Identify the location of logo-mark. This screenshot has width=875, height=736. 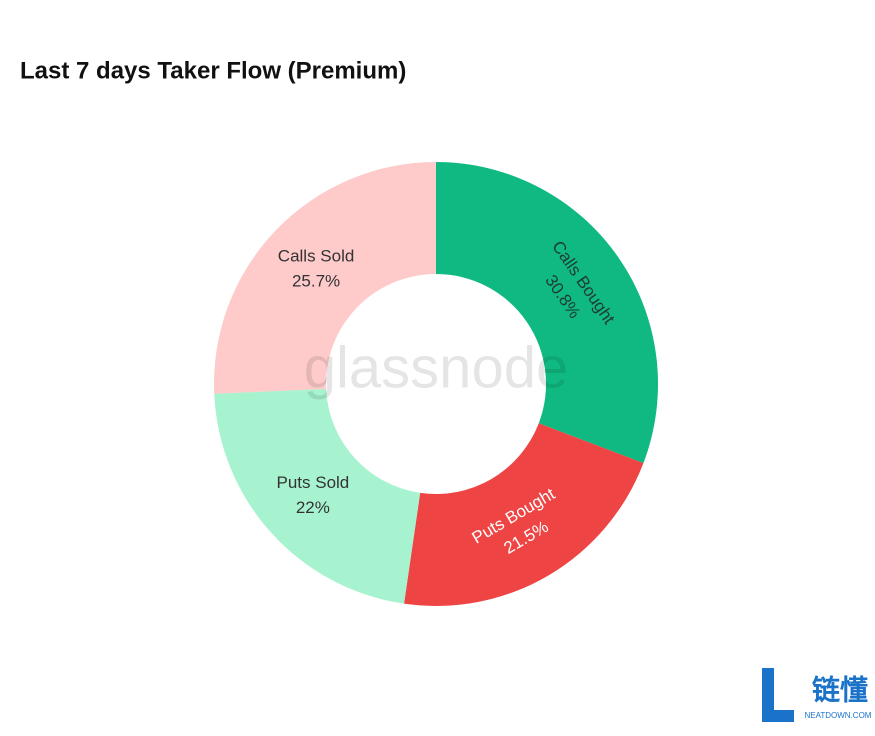
(778, 695).